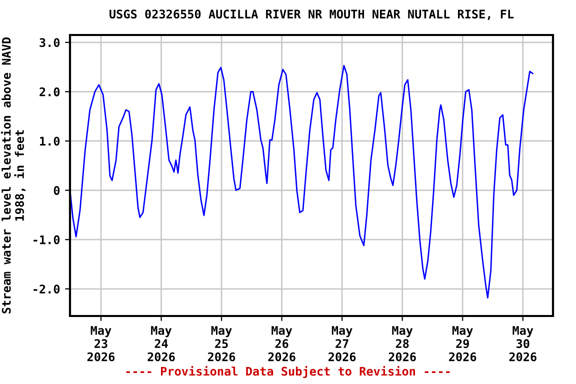 Image resolution: width=576 pixels, height=384 pixels. Describe the element at coordinates (161, 344) in the screenshot. I see `x-tick-label: May 24 2026` at that location.